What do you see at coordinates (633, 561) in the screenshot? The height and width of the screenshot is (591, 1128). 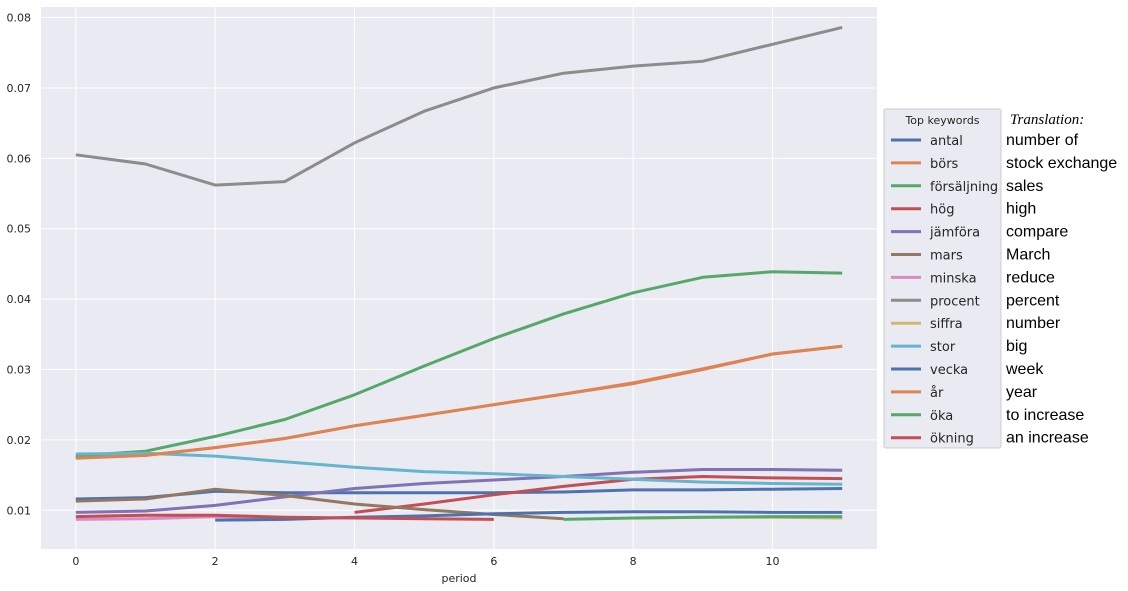 I see `x-tick-label: 8` at bounding box center [633, 561].